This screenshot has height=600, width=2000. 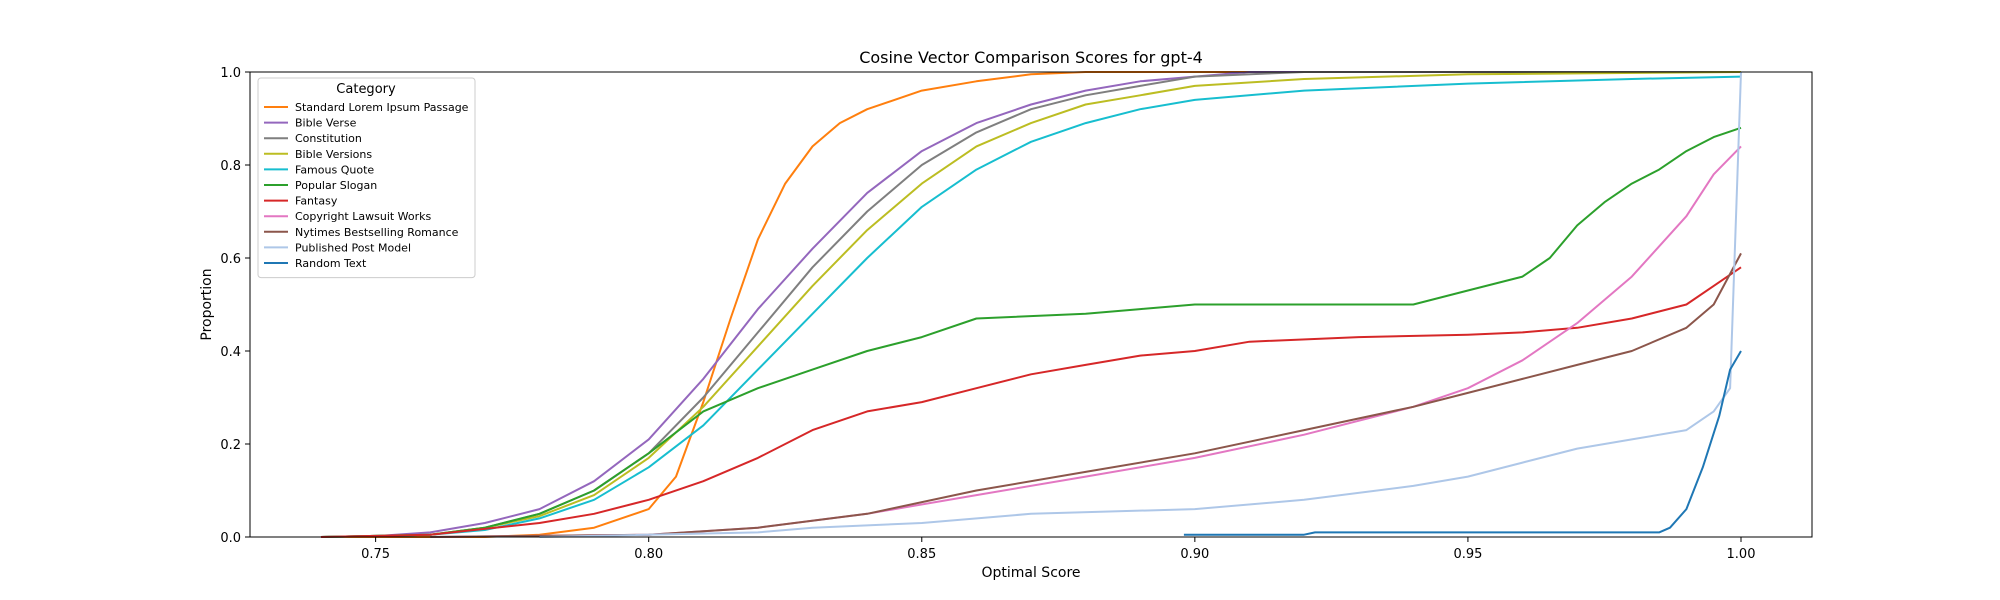 I want to click on legend-item: Published Post Model, so click(x=337, y=247).